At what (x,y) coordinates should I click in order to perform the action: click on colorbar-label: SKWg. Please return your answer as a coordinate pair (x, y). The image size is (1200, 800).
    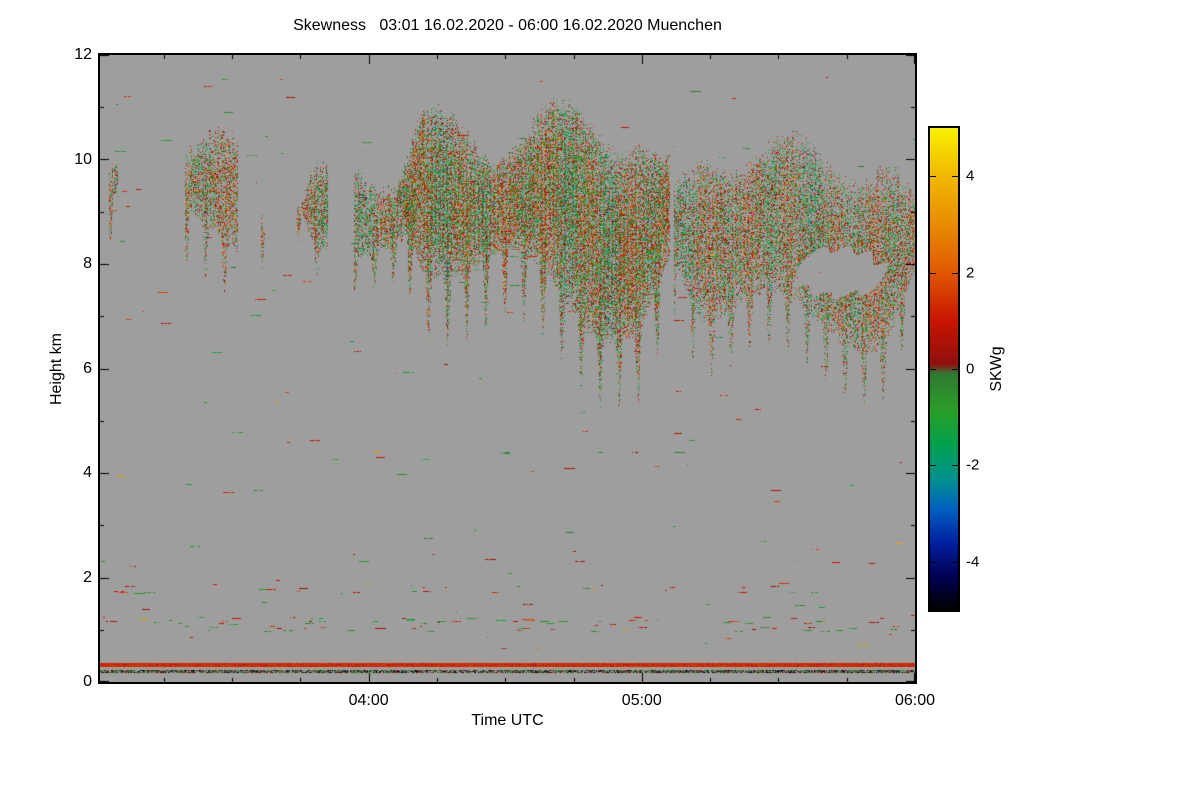
    Looking at the image, I should click on (996, 369).